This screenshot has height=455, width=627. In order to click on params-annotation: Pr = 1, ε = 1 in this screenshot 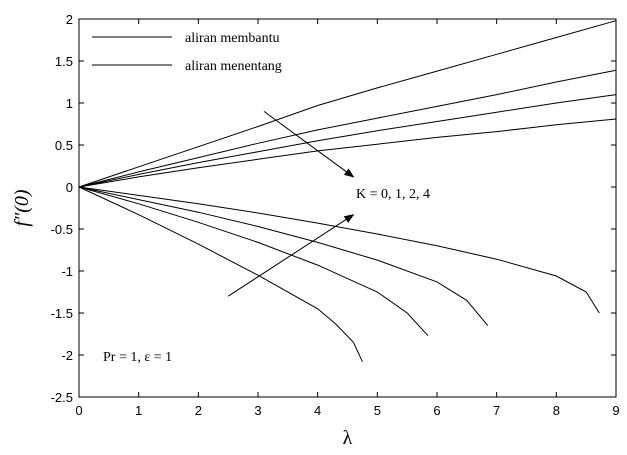, I will do `click(137, 357)`.